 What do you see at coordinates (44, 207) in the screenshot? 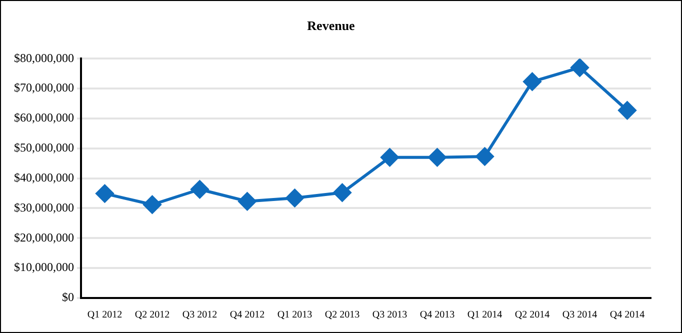
I see `y-tick-label: $30,000,000` at bounding box center [44, 207].